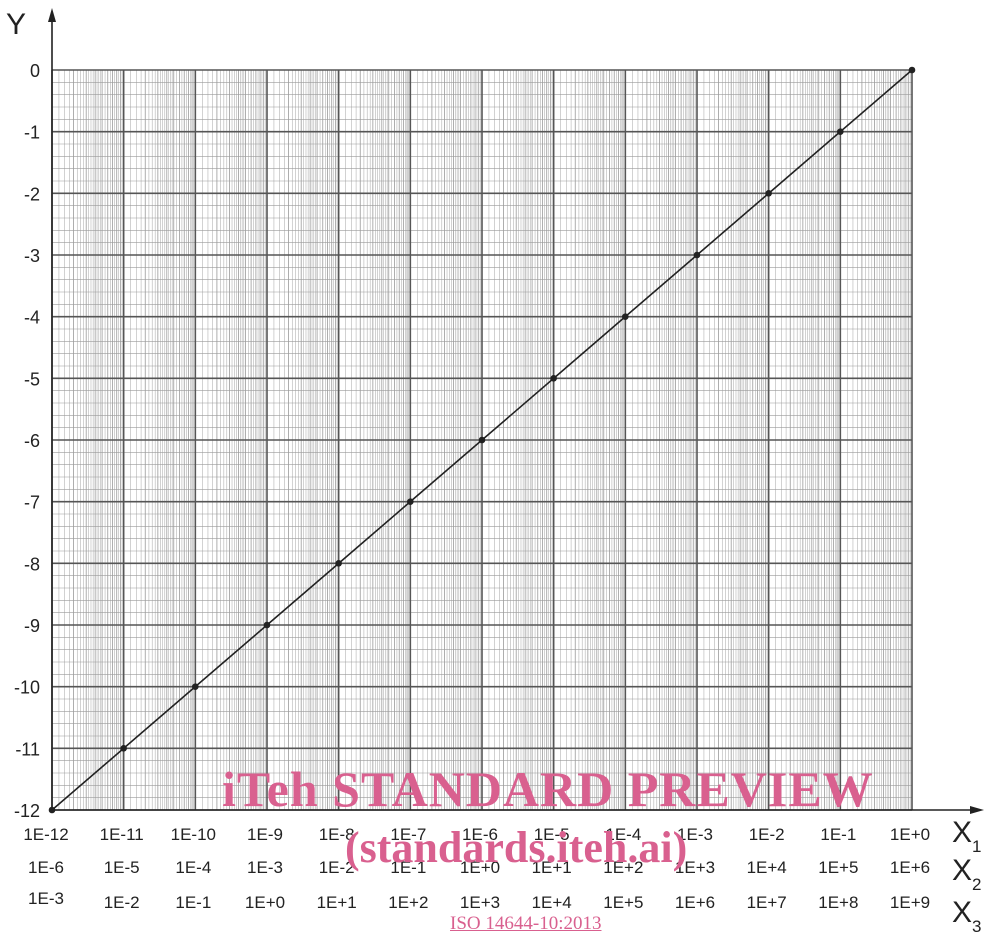 Image resolution: width=984 pixels, height=942 pixels. What do you see at coordinates (122, 834) in the screenshot?
I see `x-tick-label: 1E-11` at bounding box center [122, 834].